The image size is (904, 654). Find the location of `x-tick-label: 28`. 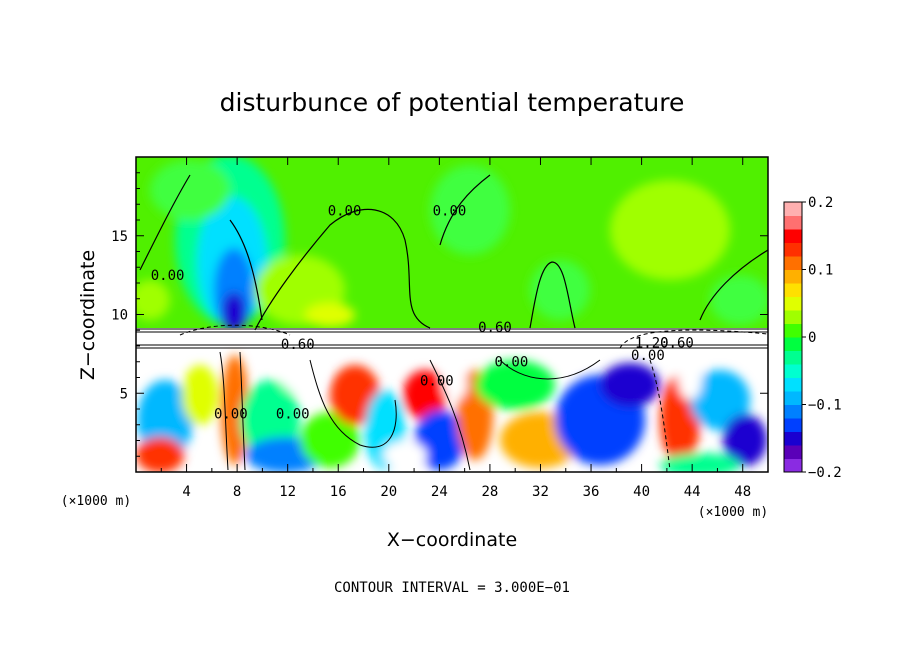

x-tick-label: 28 is located at coordinates (489, 492).